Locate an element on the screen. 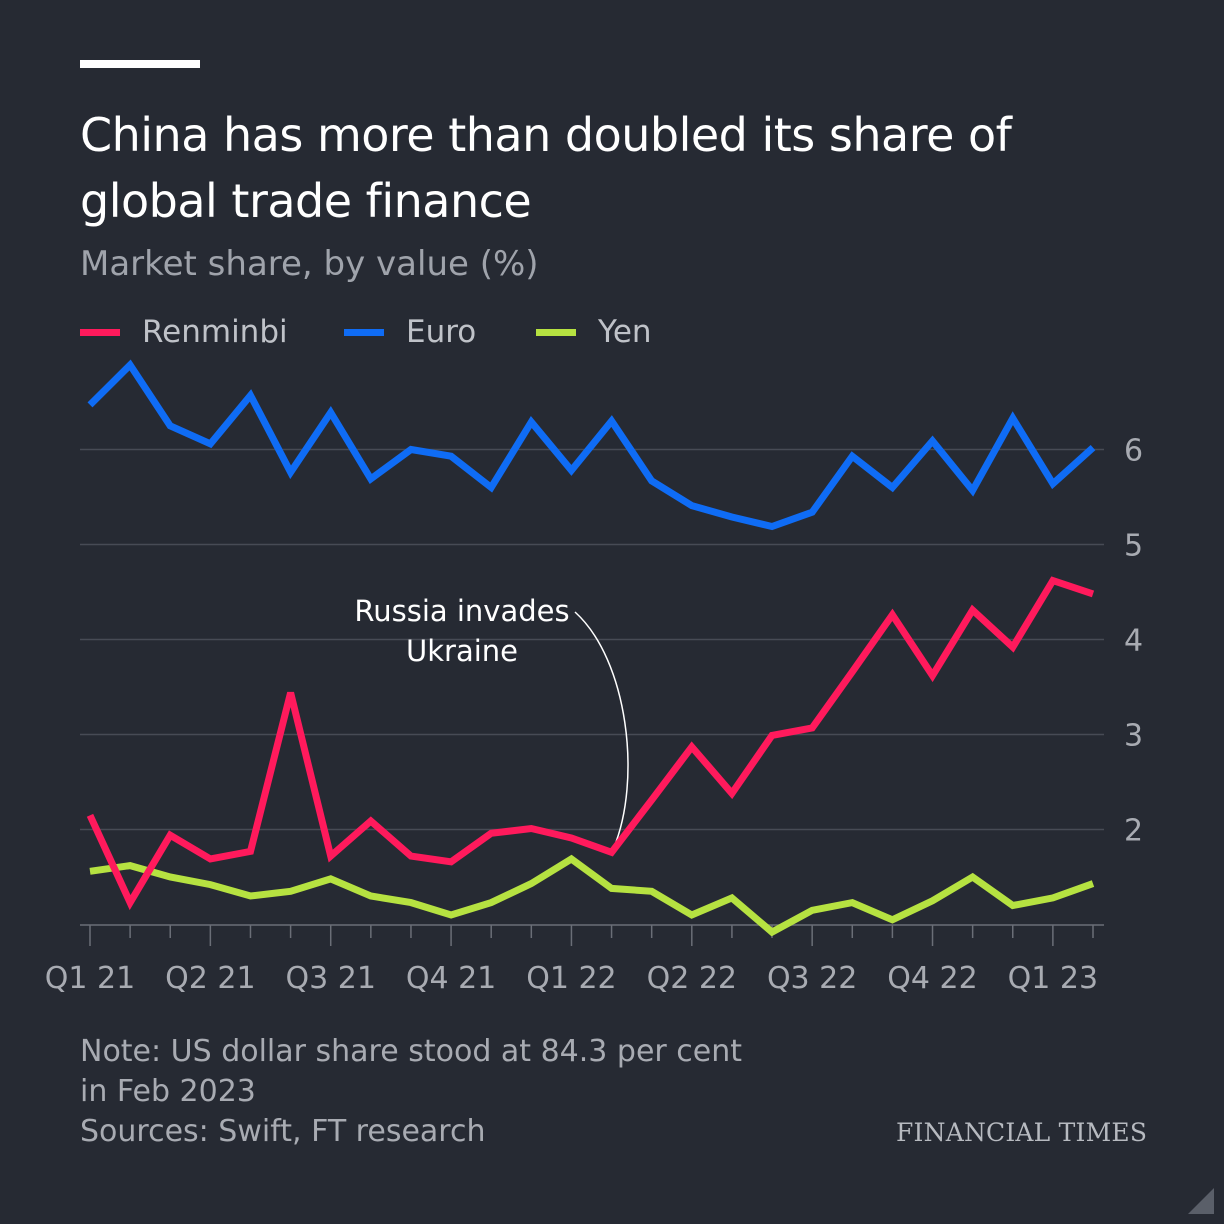 The width and height of the screenshot is (1224, 1224). x-tick-label: Q1 23 is located at coordinates (1053, 978).